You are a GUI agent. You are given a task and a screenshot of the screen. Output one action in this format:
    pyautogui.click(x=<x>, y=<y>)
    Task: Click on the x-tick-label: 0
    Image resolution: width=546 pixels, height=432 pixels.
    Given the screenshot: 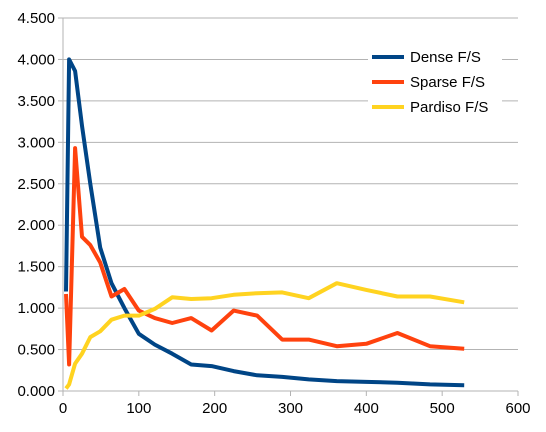 What is the action you would take?
    pyautogui.click(x=63, y=408)
    